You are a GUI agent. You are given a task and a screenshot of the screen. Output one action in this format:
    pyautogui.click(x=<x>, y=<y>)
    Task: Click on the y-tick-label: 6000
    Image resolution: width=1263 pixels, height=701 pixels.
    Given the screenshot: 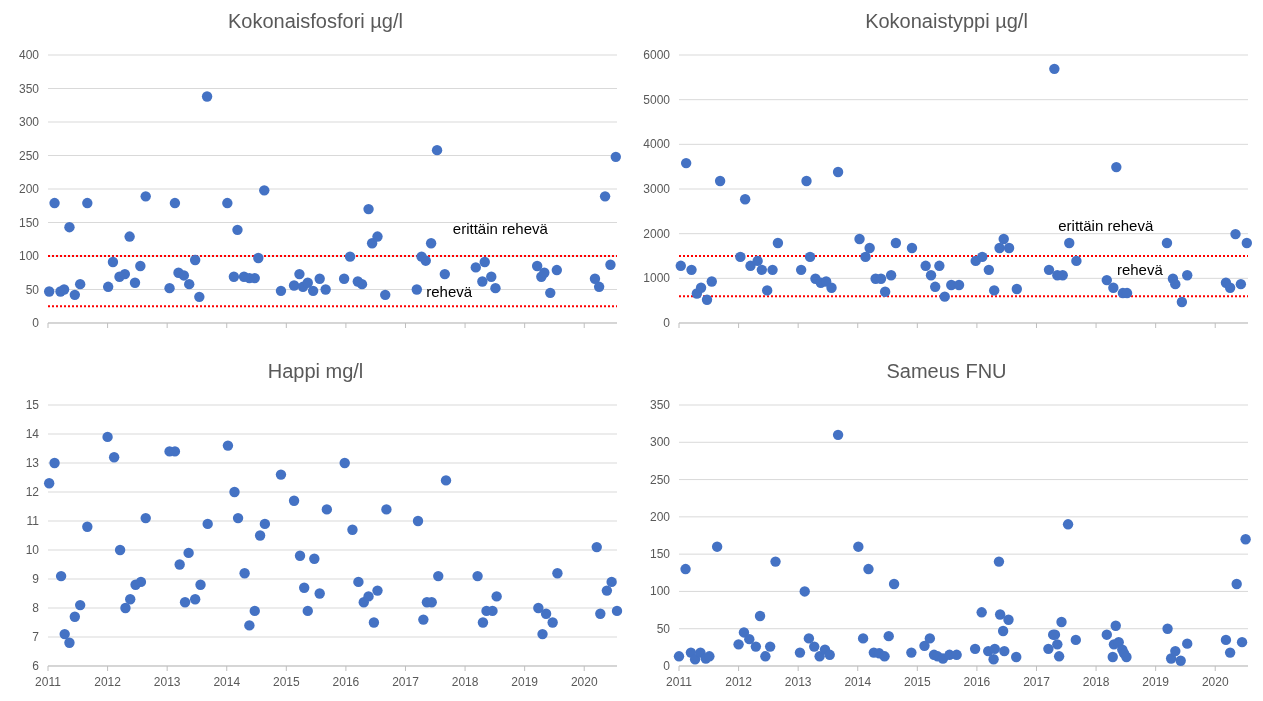 What is the action you would take?
    pyautogui.click(x=657, y=55)
    